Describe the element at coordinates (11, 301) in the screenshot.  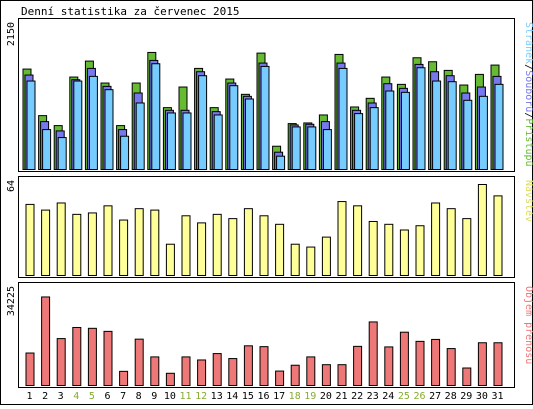
I see `max-label-volume: 34225` at that location.